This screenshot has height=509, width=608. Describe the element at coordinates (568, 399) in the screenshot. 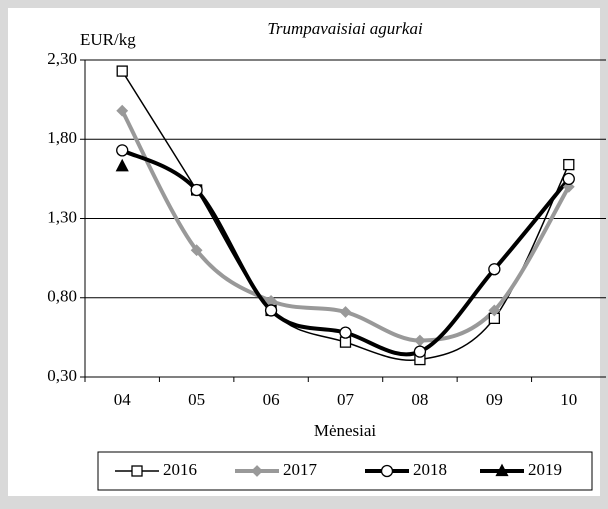

I see `x-tick-label: 10` at that location.